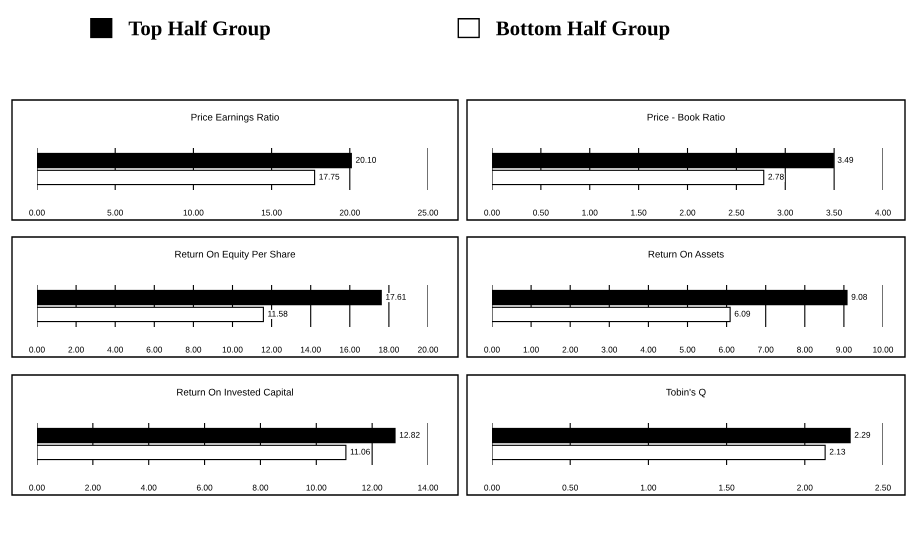 This screenshot has height=554, width=906. I want to click on data-label: 11.58, so click(278, 313).